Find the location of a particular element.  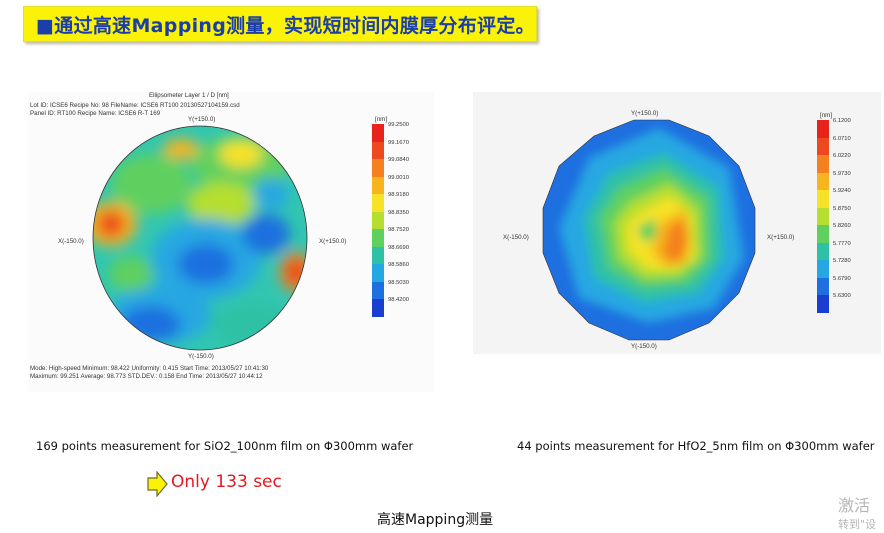

sio2-thickness-wafer-map is located at coordinates (200, 238).